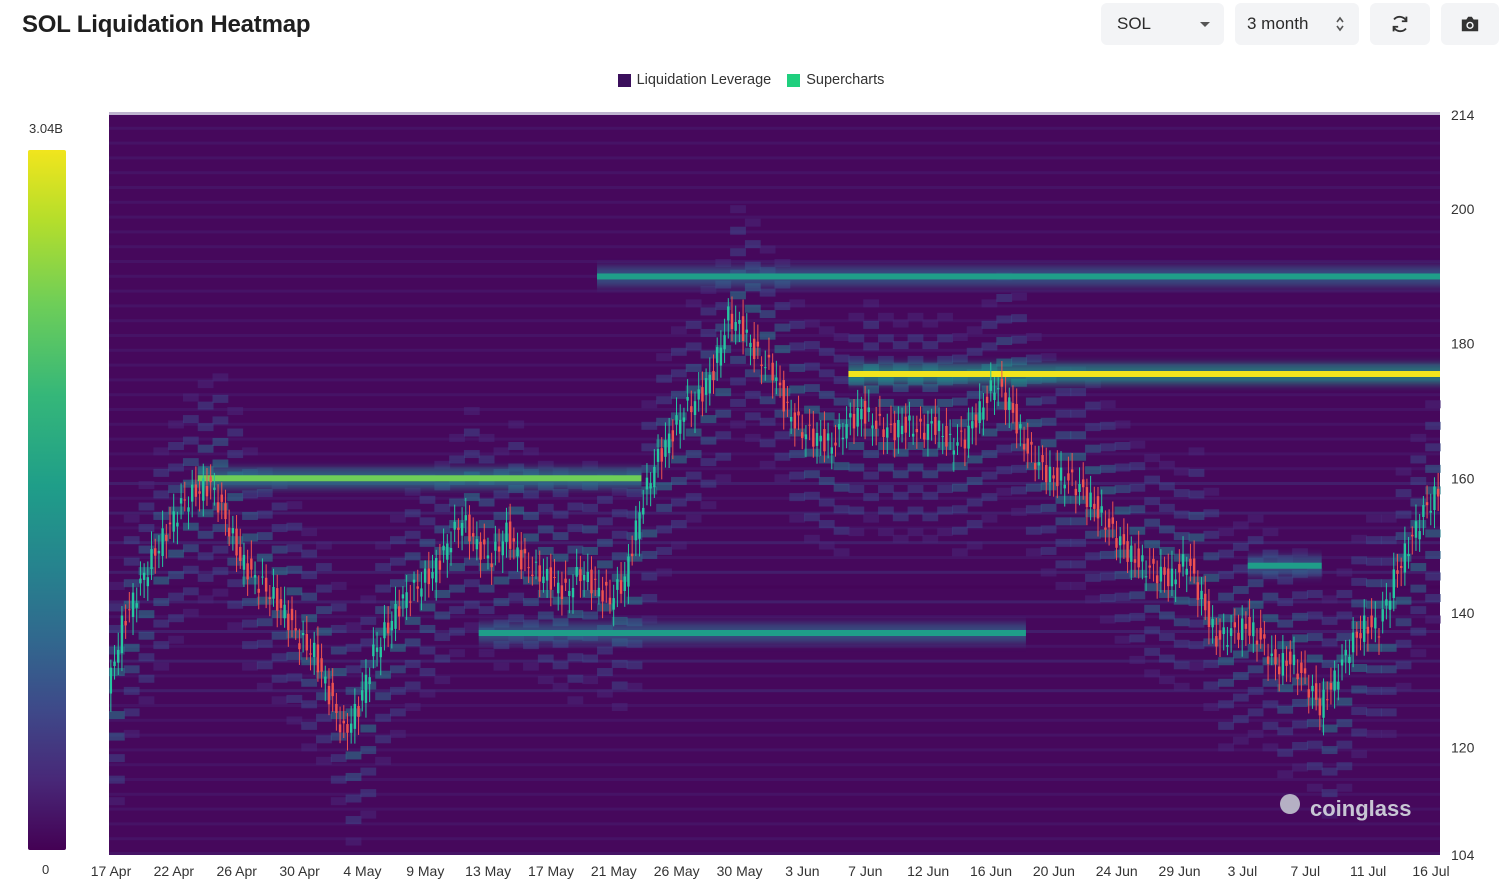 This screenshot has height=883, width=1502. I want to click on legend-item-liquidation-leverage: Liquidation Leverage, so click(694, 80).